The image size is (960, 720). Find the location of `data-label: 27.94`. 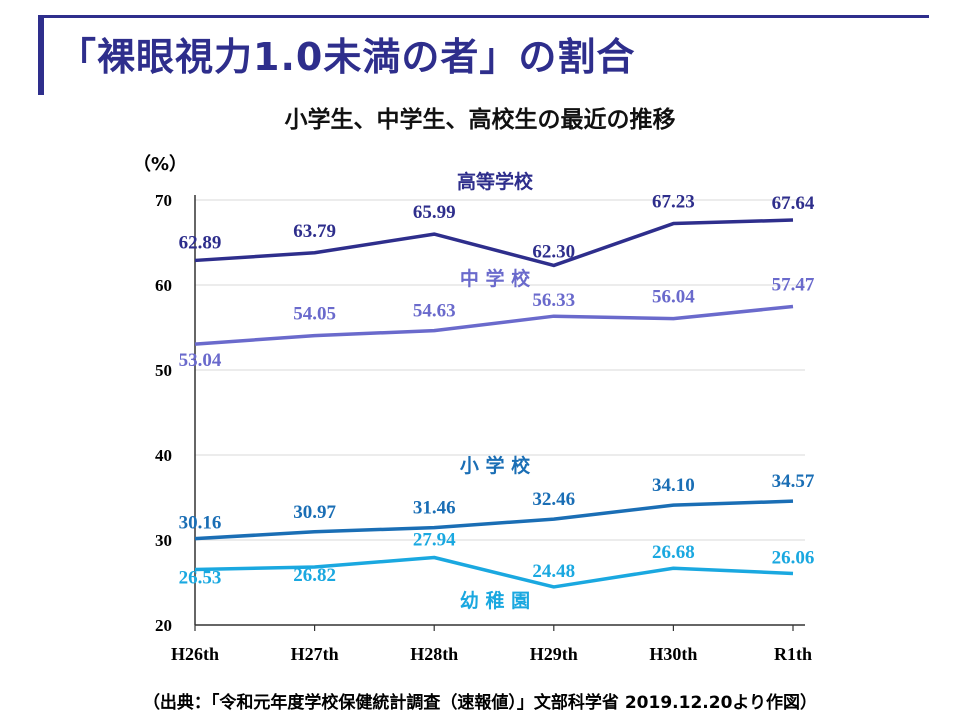

data-label: 27.94 is located at coordinates (434, 540).